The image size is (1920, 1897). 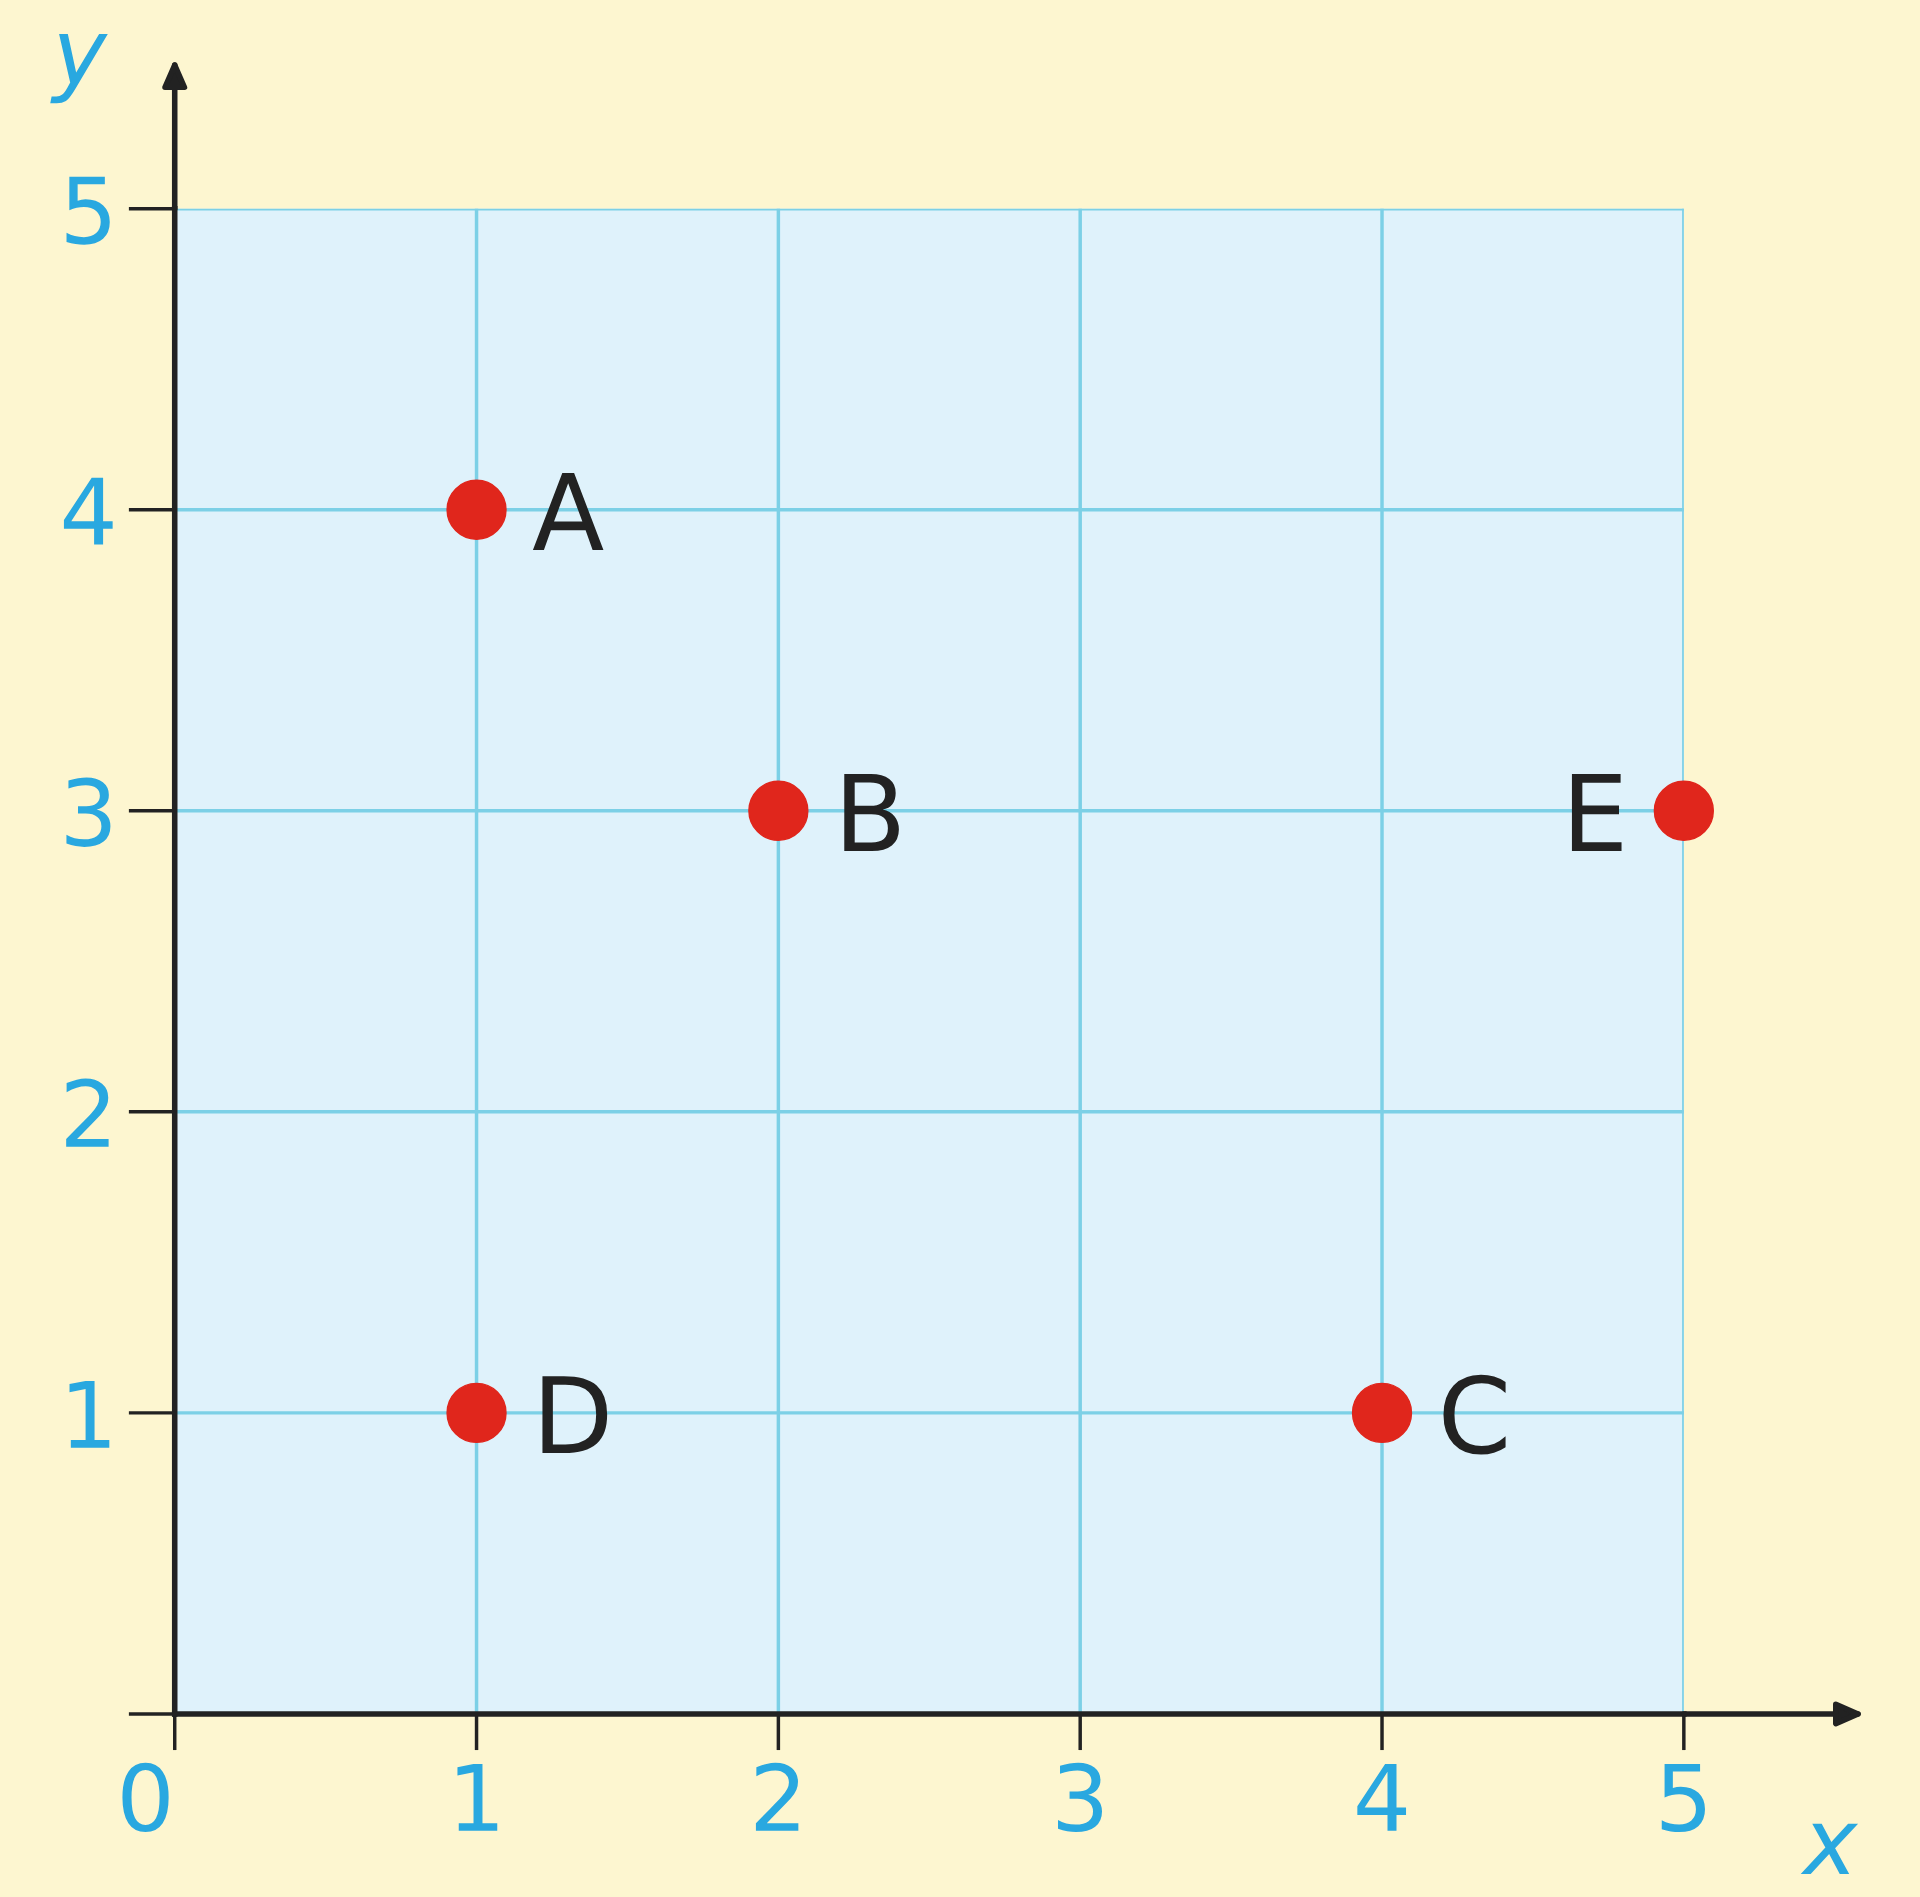 What do you see at coordinates (871, 813) in the screenshot?
I see `annotation: B` at bounding box center [871, 813].